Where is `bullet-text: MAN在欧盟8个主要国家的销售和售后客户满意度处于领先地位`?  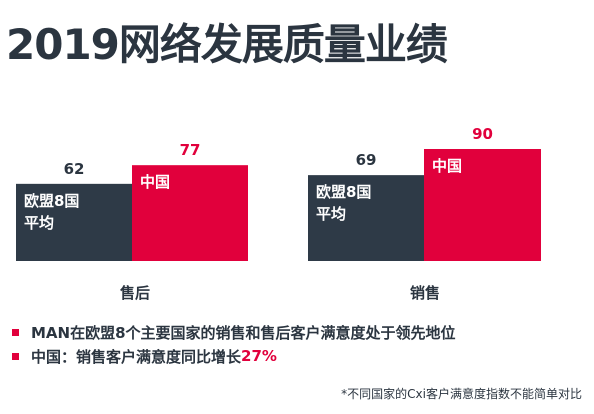
bullet-text: MAN在欧盟8个主要国家的销售和售后客户满意度处于领先地位 is located at coordinates (243, 332).